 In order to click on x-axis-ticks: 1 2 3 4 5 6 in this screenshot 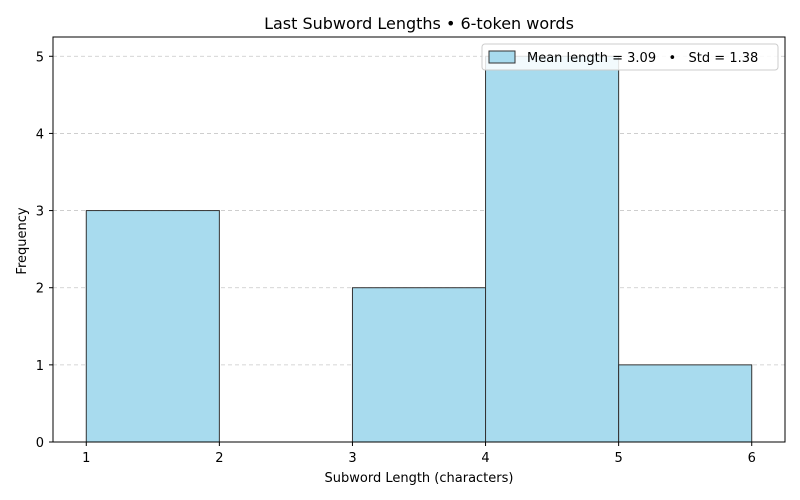, I will do `click(419, 454)`.